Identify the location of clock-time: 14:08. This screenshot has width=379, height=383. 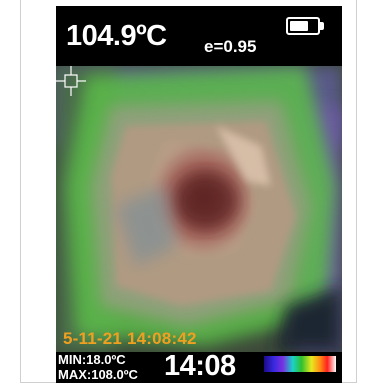
(200, 366).